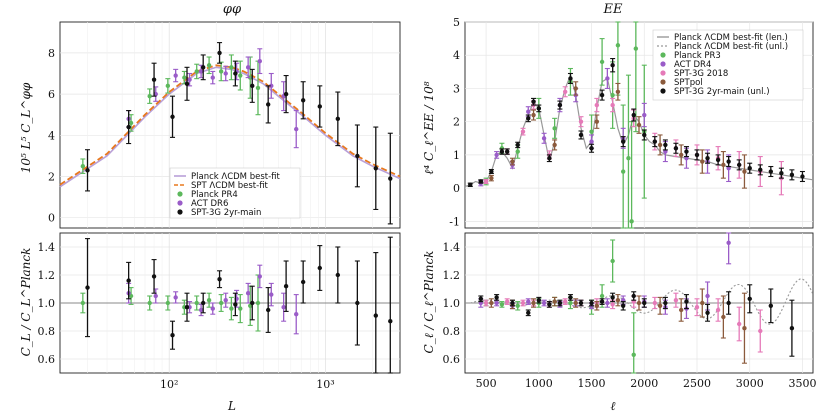  Describe the element at coordinates (209, 204) in the screenshot. I see `legend-phiphi-label-3: ACT DR6` at that location.